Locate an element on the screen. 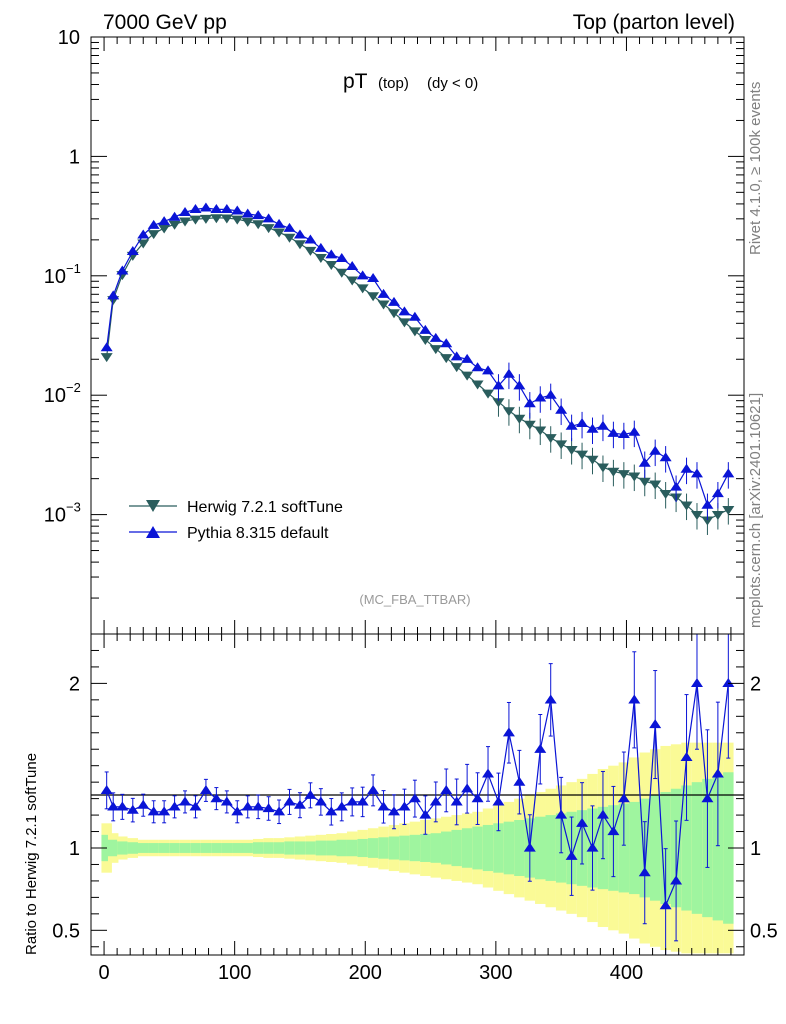 The image size is (786, 1024). x-tick-labels: 0 100 200 300 400 is located at coordinates (370, 973).